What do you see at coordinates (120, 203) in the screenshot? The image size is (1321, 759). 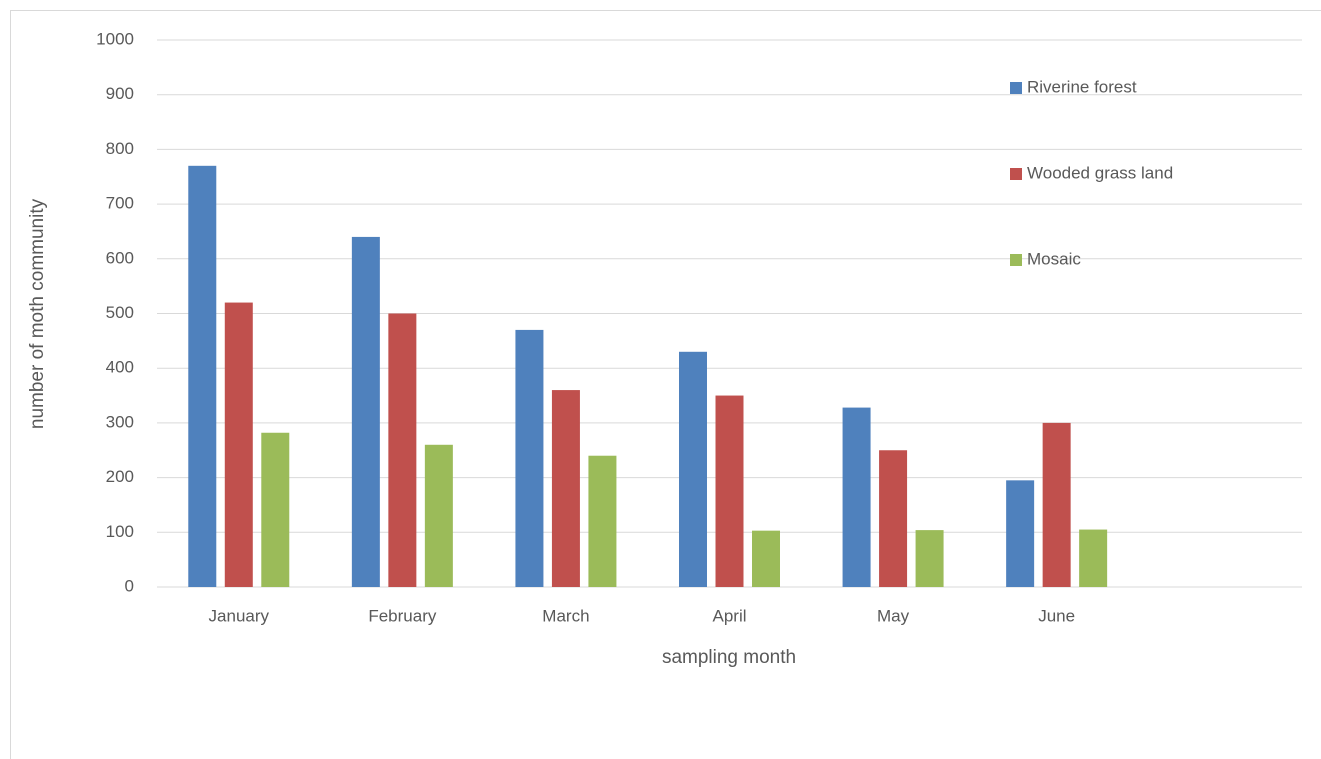 I see `y-tick-label: 700` at bounding box center [120, 203].